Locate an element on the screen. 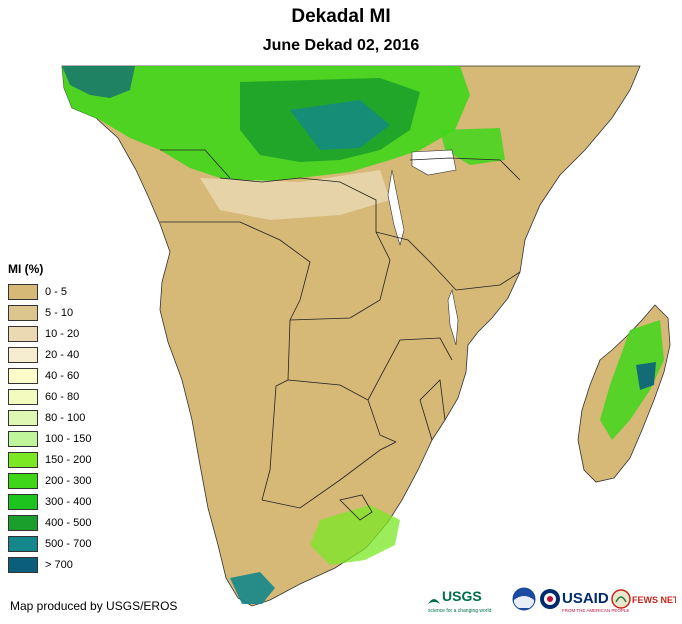 This screenshot has width=682, height=624. legend-item: 150 - 200 is located at coordinates (49, 459).